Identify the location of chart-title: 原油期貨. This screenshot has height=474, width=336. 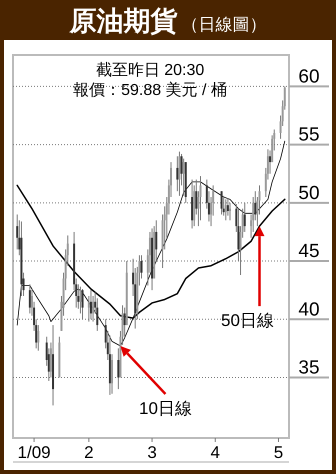
(123, 21).